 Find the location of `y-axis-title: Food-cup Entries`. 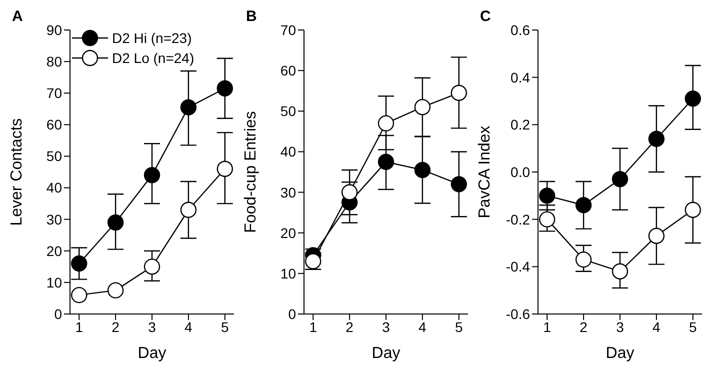

y-axis-title: Food-cup Entries is located at coordinates (251, 172).